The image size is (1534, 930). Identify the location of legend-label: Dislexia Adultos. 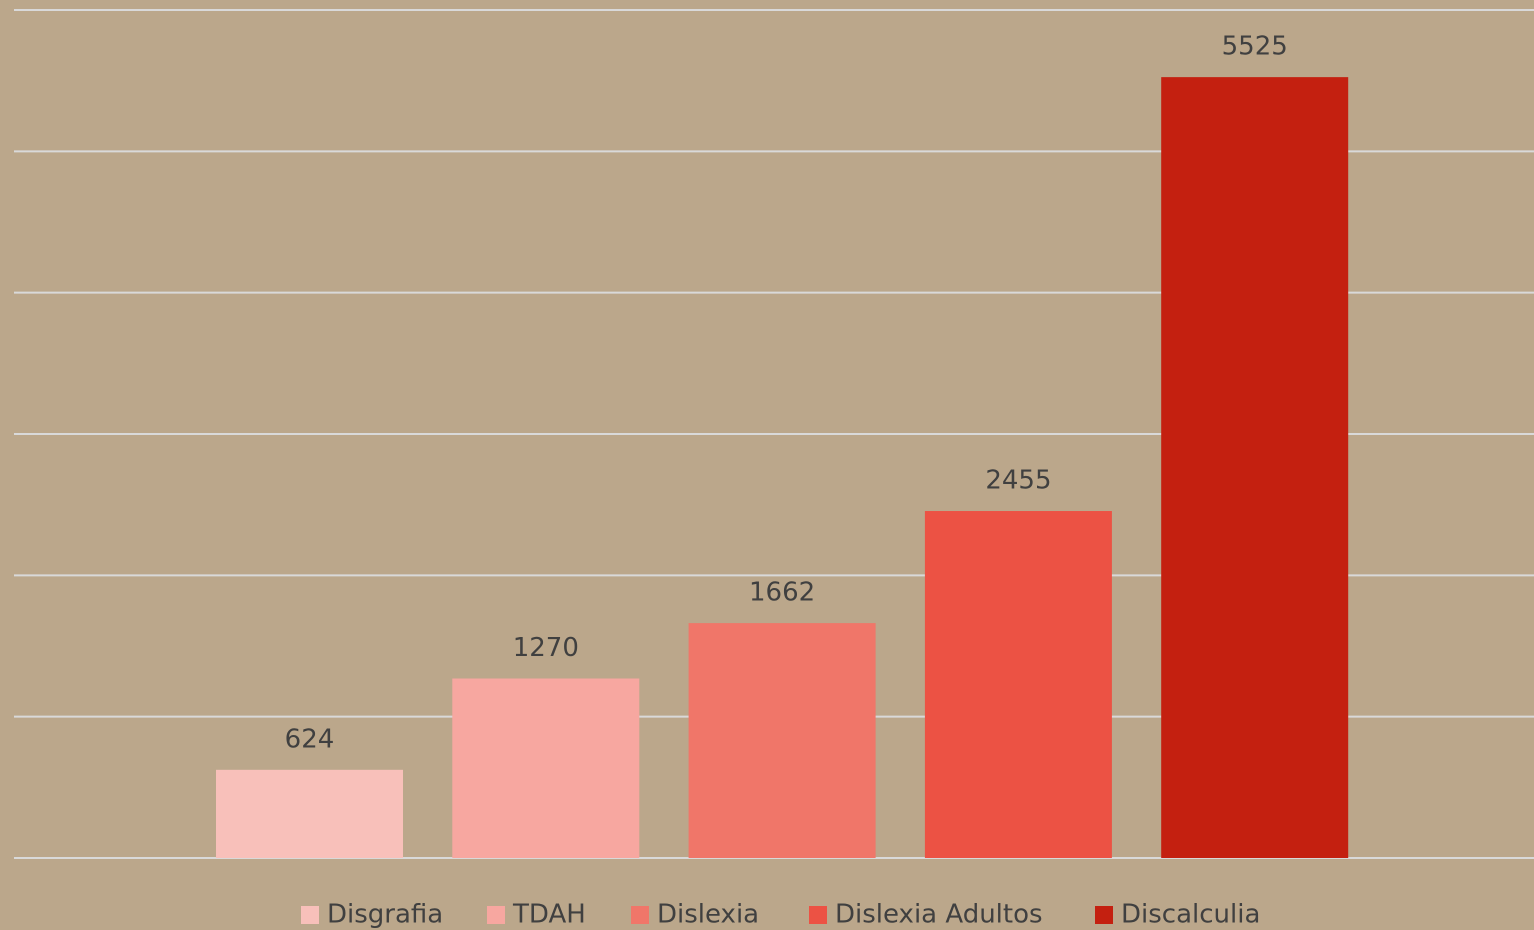
(939, 915).